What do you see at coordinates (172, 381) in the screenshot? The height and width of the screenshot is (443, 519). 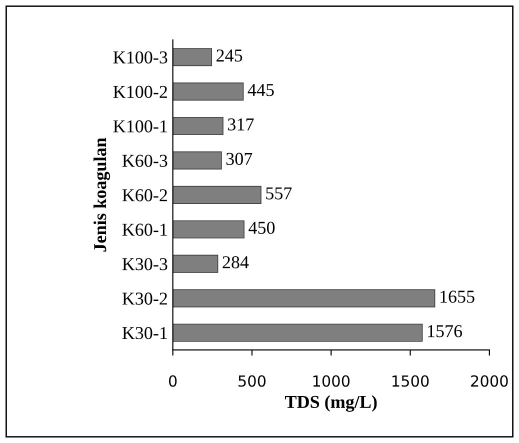 I see `x-tick-label: 0` at bounding box center [172, 381].